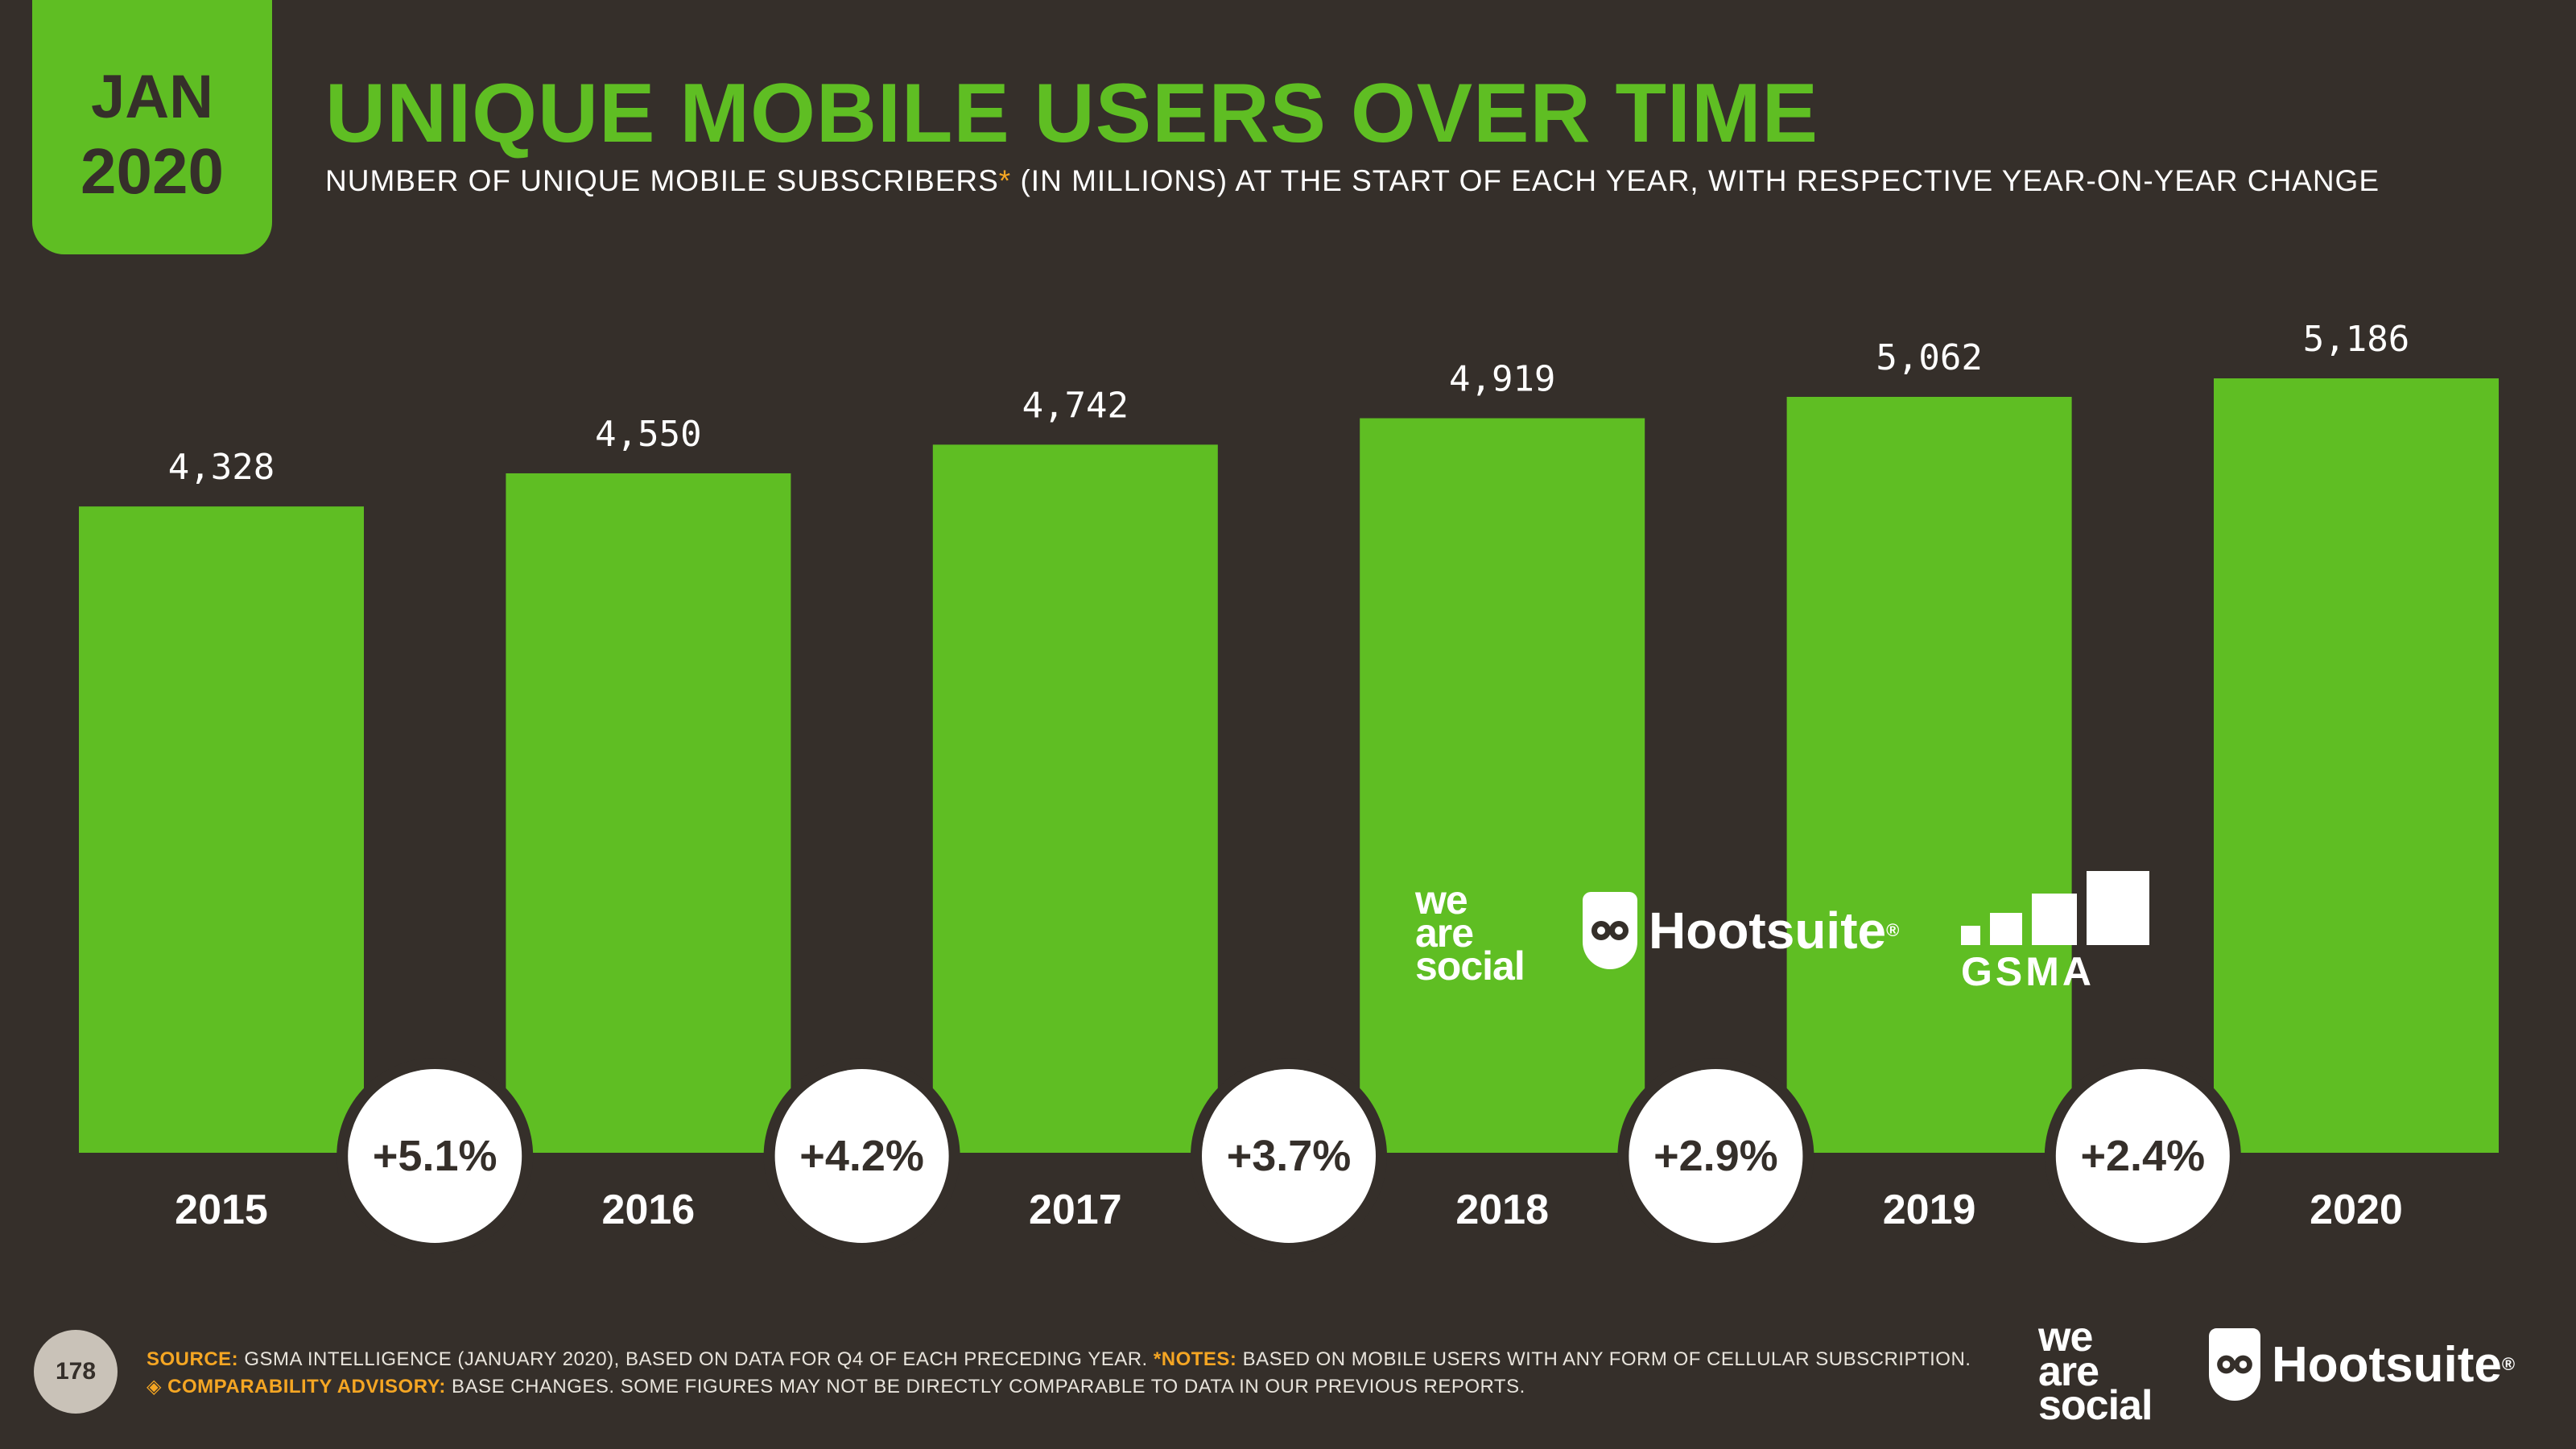  What do you see at coordinates (2387, 1364) in the screenshot?
I see `footer-hootsuite-wordmark: Hootsuite` at bounding box center [2387, 1364].